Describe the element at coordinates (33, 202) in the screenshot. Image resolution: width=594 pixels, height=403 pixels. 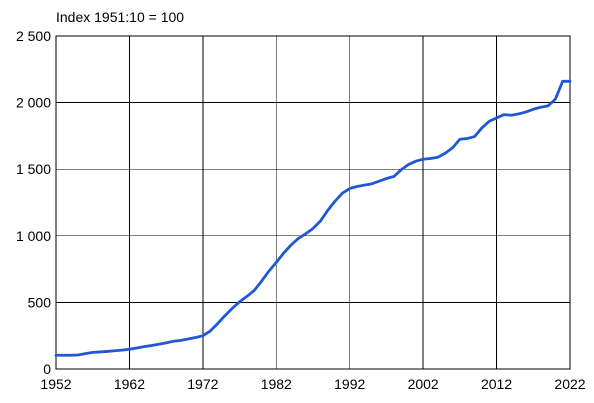
I see `y-axis-ticks: 0 500 1 000 1 500 2 000 2 500` at that location.